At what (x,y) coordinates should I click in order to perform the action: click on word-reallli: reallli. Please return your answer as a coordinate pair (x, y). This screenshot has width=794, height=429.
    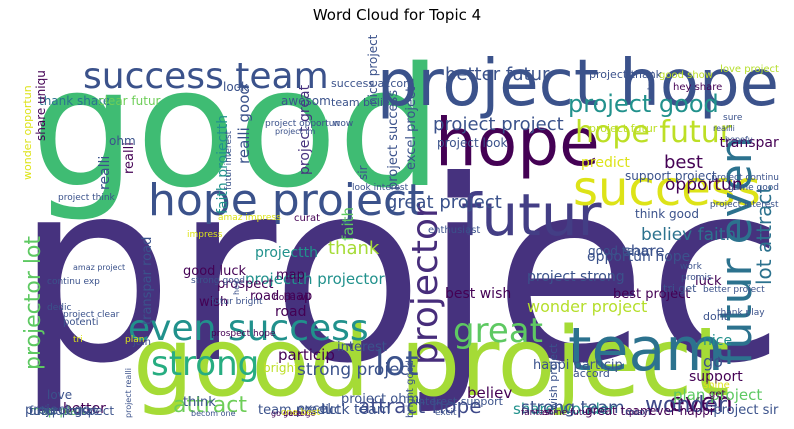
    Looking at the image, I should click on (724, 128).